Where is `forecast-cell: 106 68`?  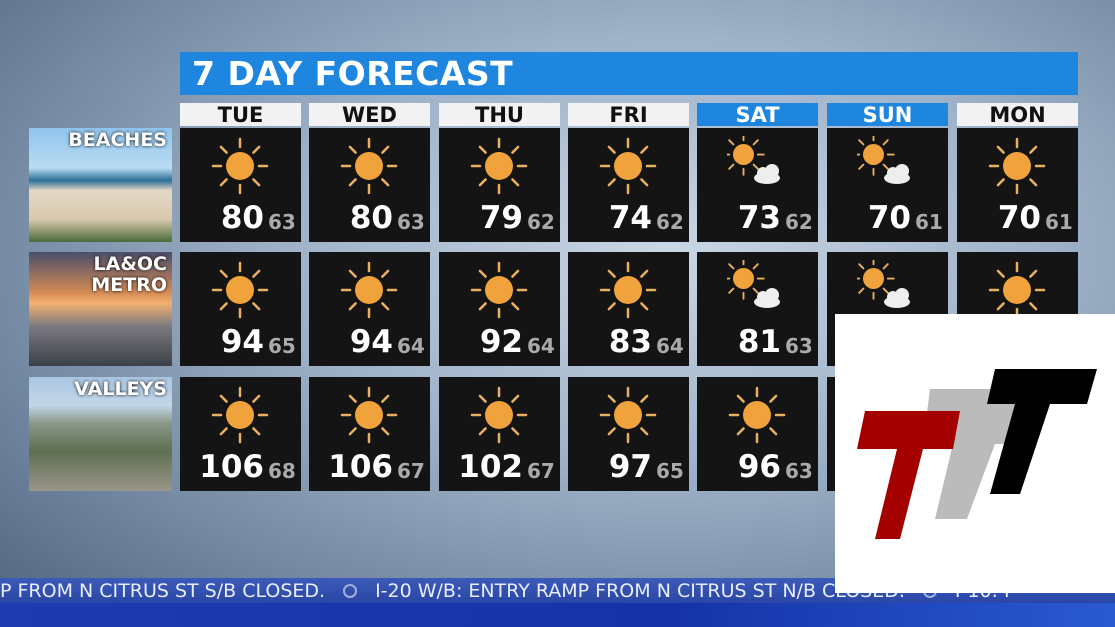
forecast-cell: 106 68 is located at coordinates (240, 434).